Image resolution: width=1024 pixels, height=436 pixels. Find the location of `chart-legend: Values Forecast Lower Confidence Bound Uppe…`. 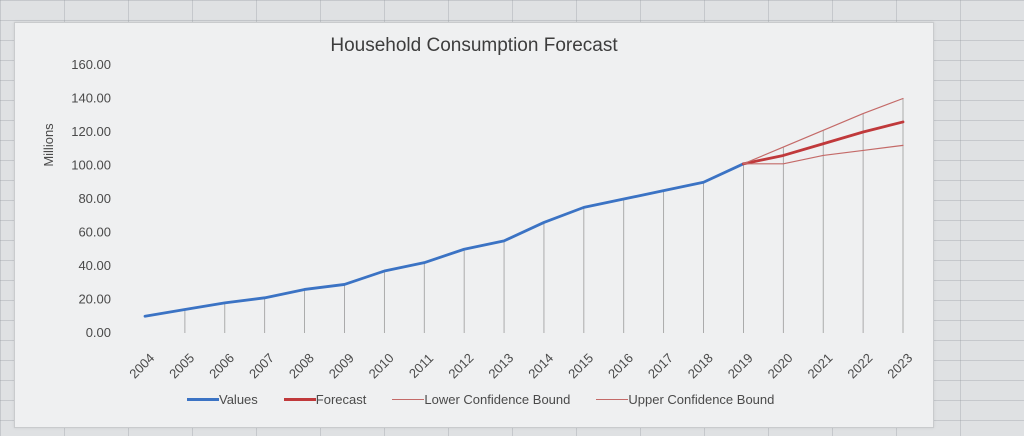

chart-legend: Values Forecast Lower Confidence Bound Uppe… is located at coordinates (480, 399).